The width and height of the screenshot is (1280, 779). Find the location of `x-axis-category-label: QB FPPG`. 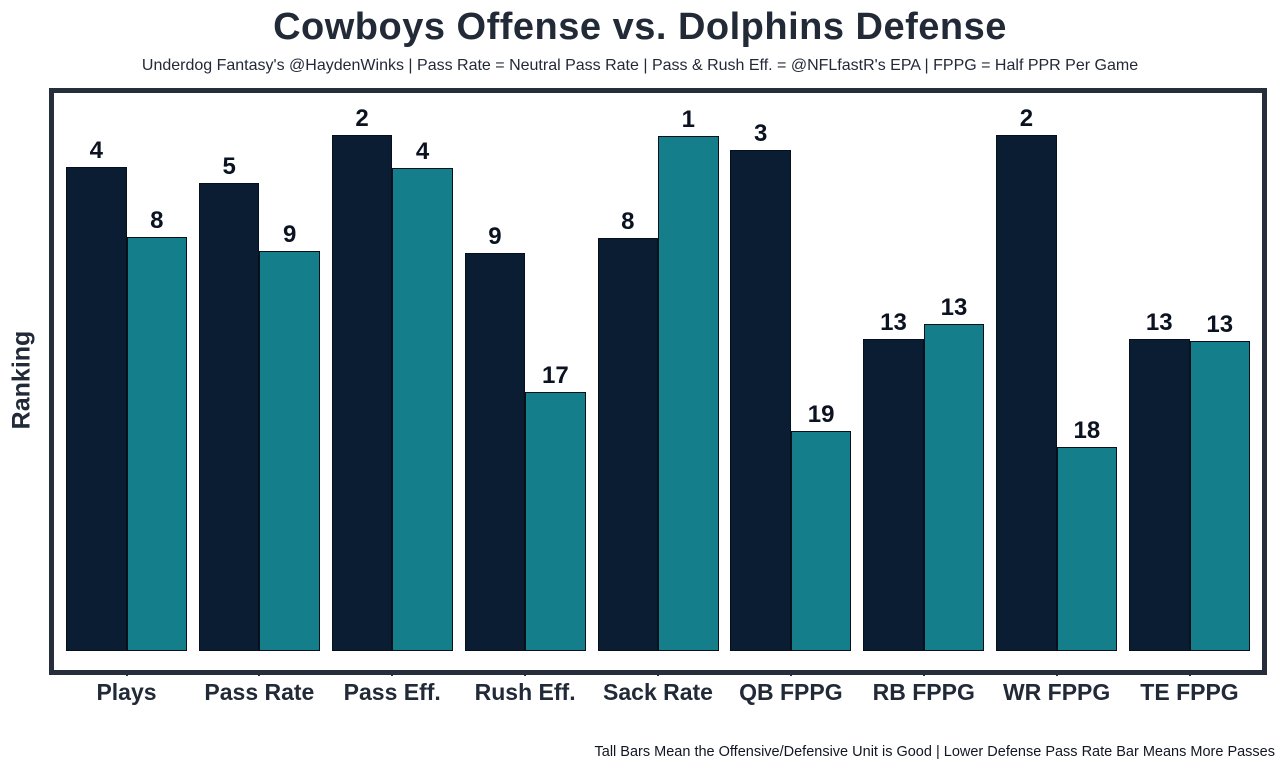

x-axis-category-label: QB FPPG is located at coordinates (791, 692).